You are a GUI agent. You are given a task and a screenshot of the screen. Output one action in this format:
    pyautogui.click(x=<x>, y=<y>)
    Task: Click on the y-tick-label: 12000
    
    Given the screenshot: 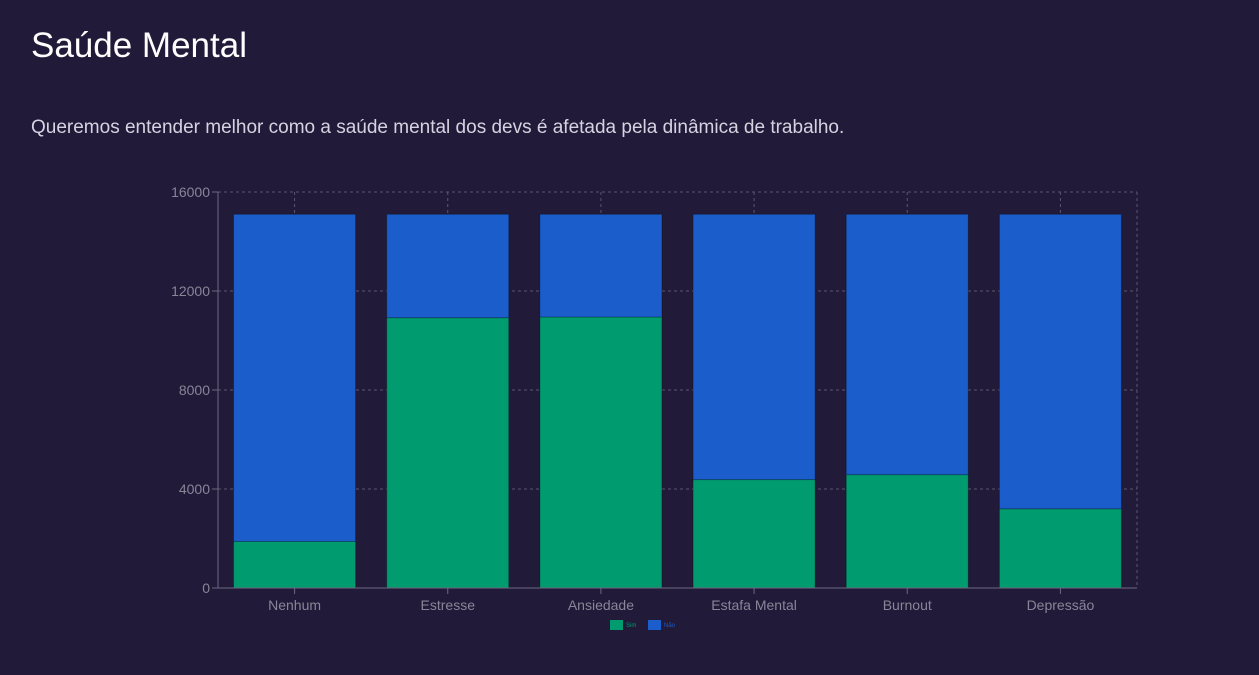 What is the action you would take?
    pyautogui.click(x=190, y=291)
    